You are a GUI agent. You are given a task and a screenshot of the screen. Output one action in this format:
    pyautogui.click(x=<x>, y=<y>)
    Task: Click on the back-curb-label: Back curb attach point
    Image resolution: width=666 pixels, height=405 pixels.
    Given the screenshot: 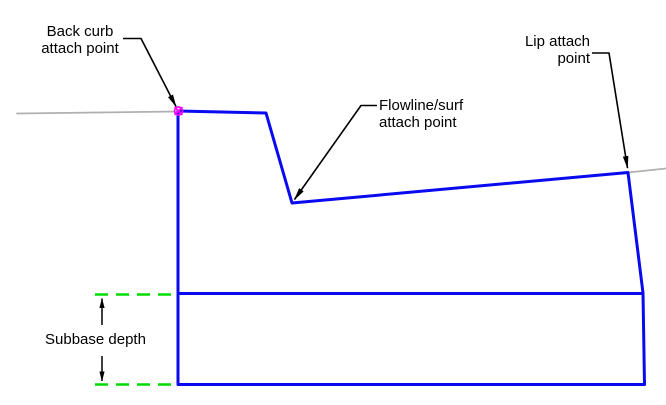 What is the action you would take?
    pyautogui.click(x=80, y=40)
    